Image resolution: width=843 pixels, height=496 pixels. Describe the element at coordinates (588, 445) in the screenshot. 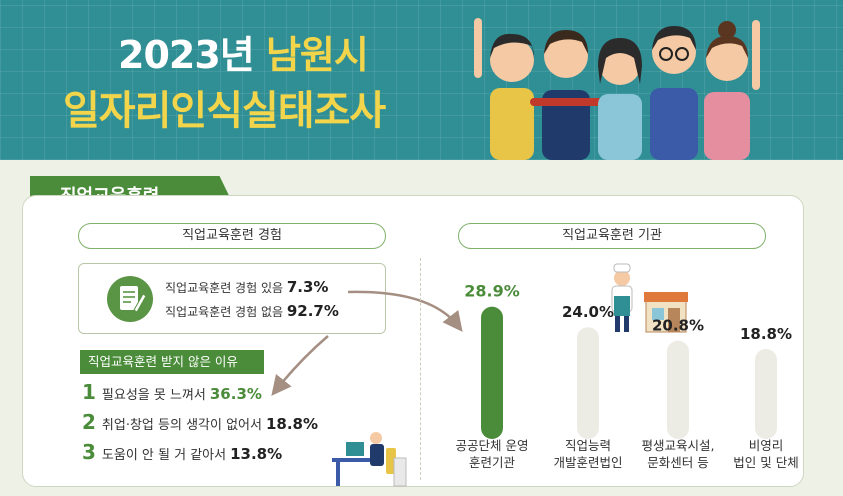

I see `category-label-2: 직업능력` at that location.